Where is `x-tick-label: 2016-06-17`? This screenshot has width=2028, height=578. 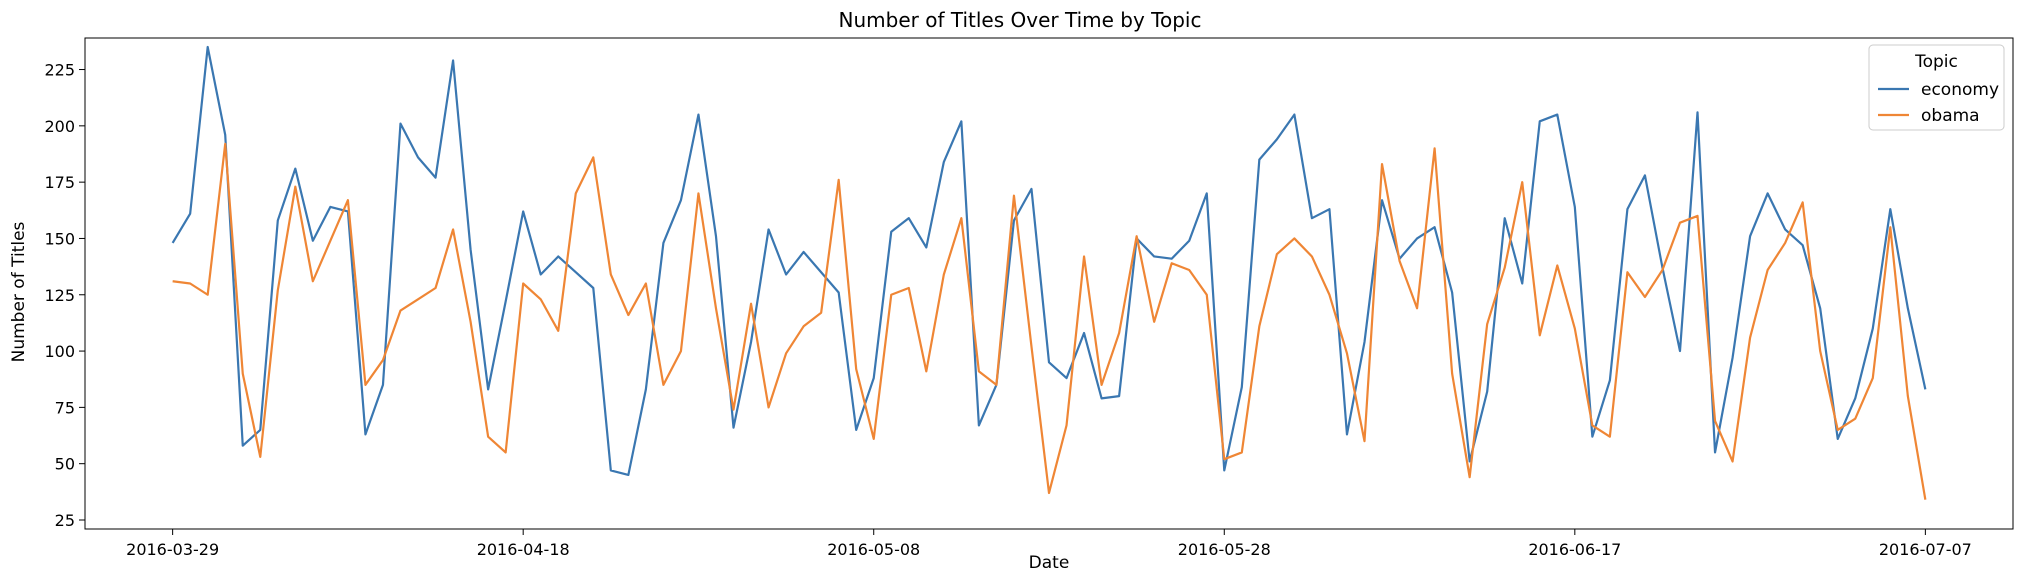
x-tick-label: 2016-06-17 is located at coordinates (1574, 549).